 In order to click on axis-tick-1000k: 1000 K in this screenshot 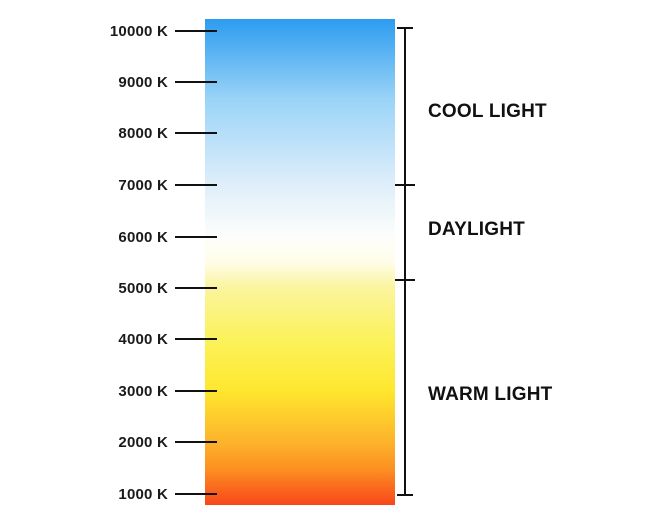, I will do `click(128, 494)`.